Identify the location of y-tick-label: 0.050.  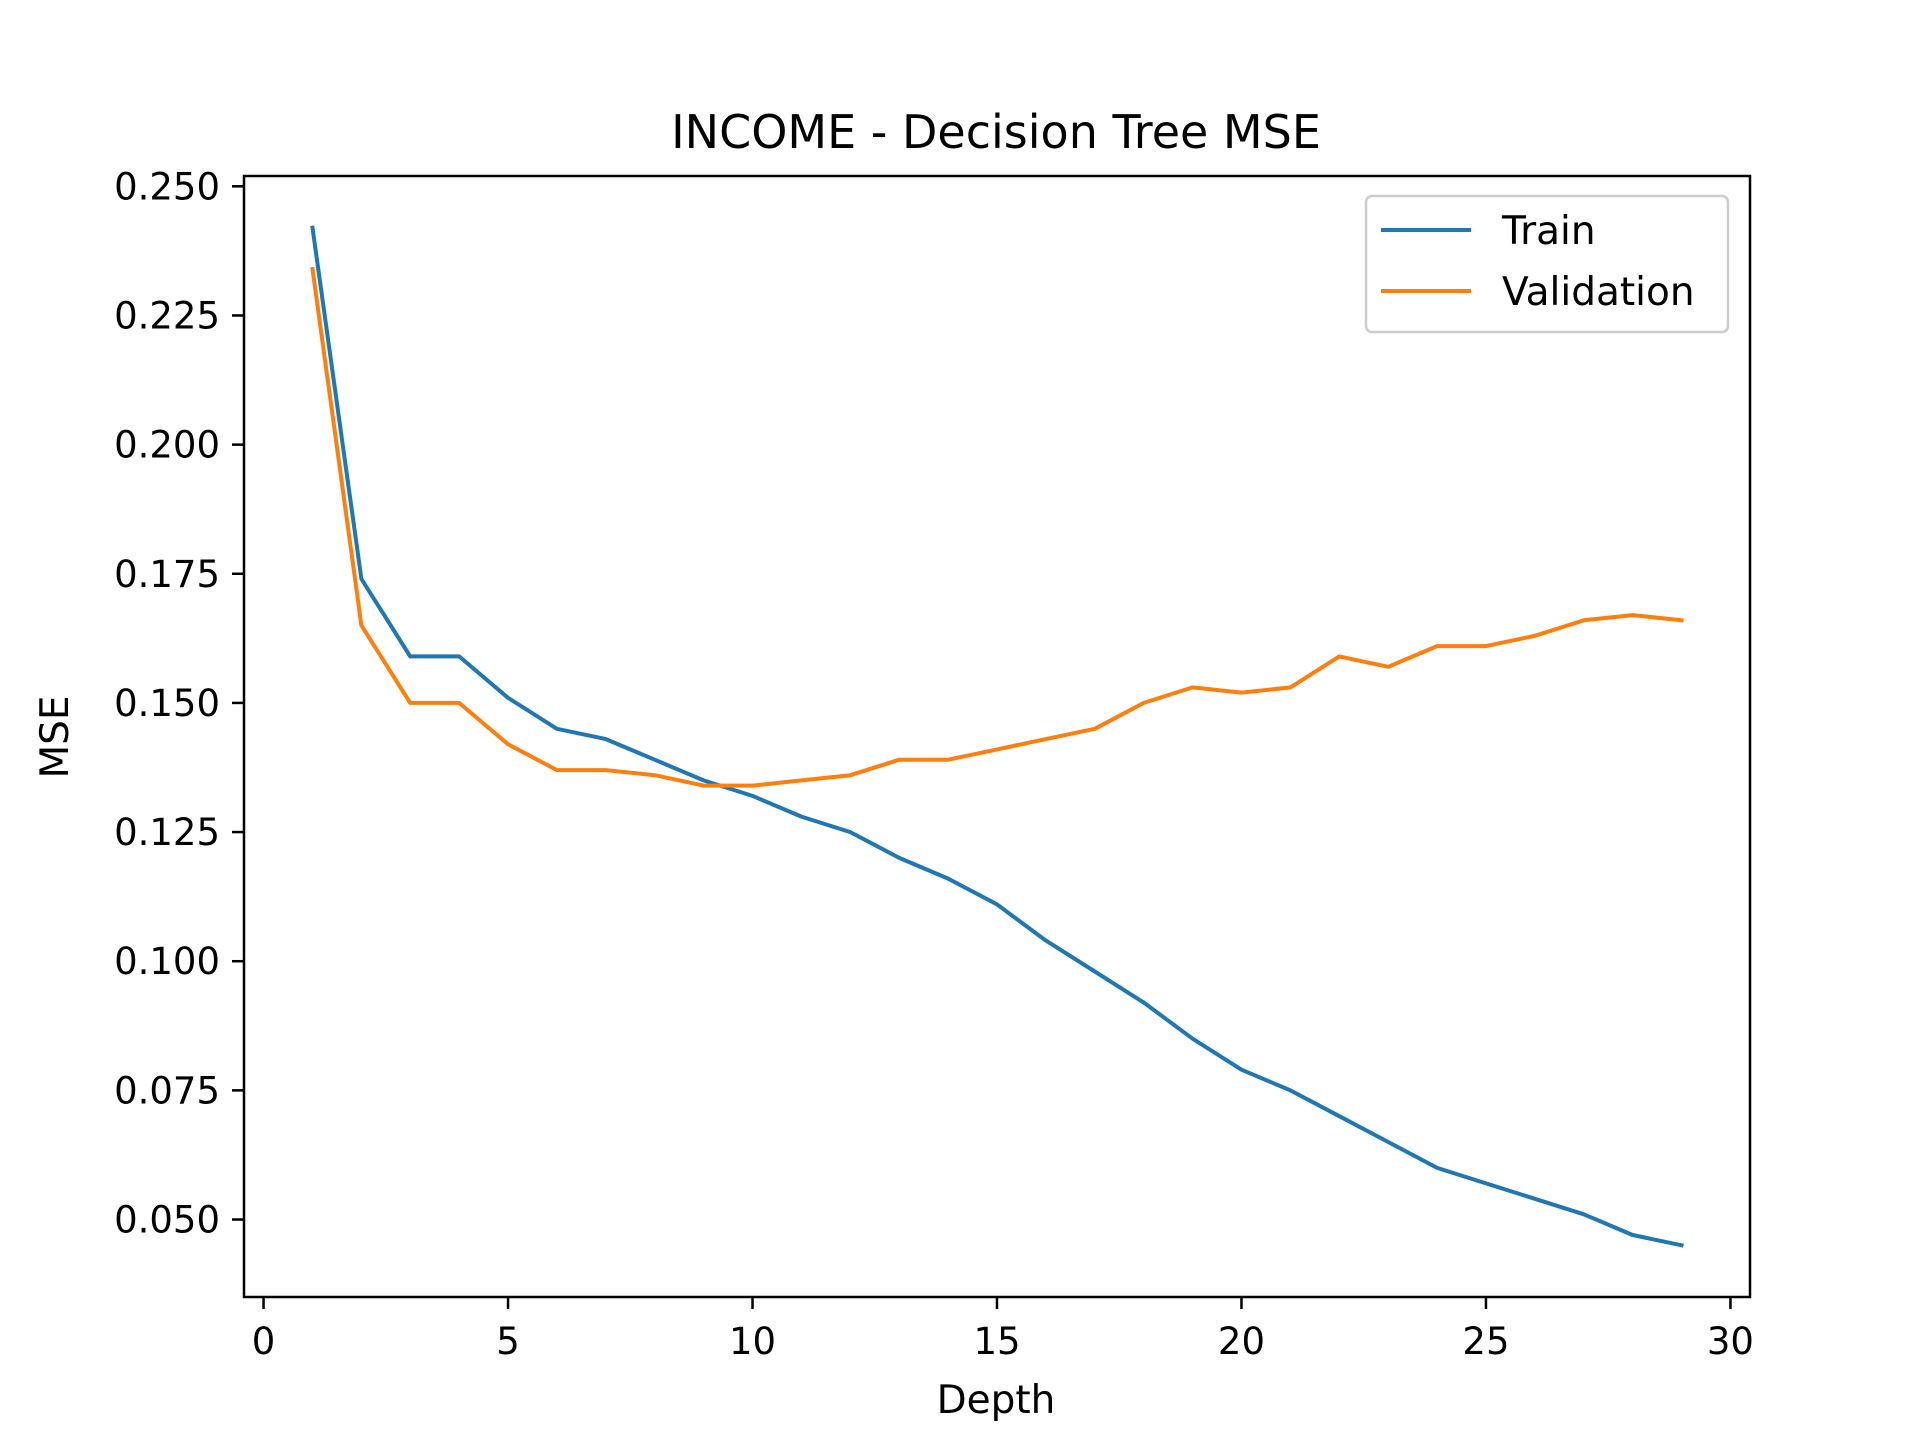
(167, 1220).